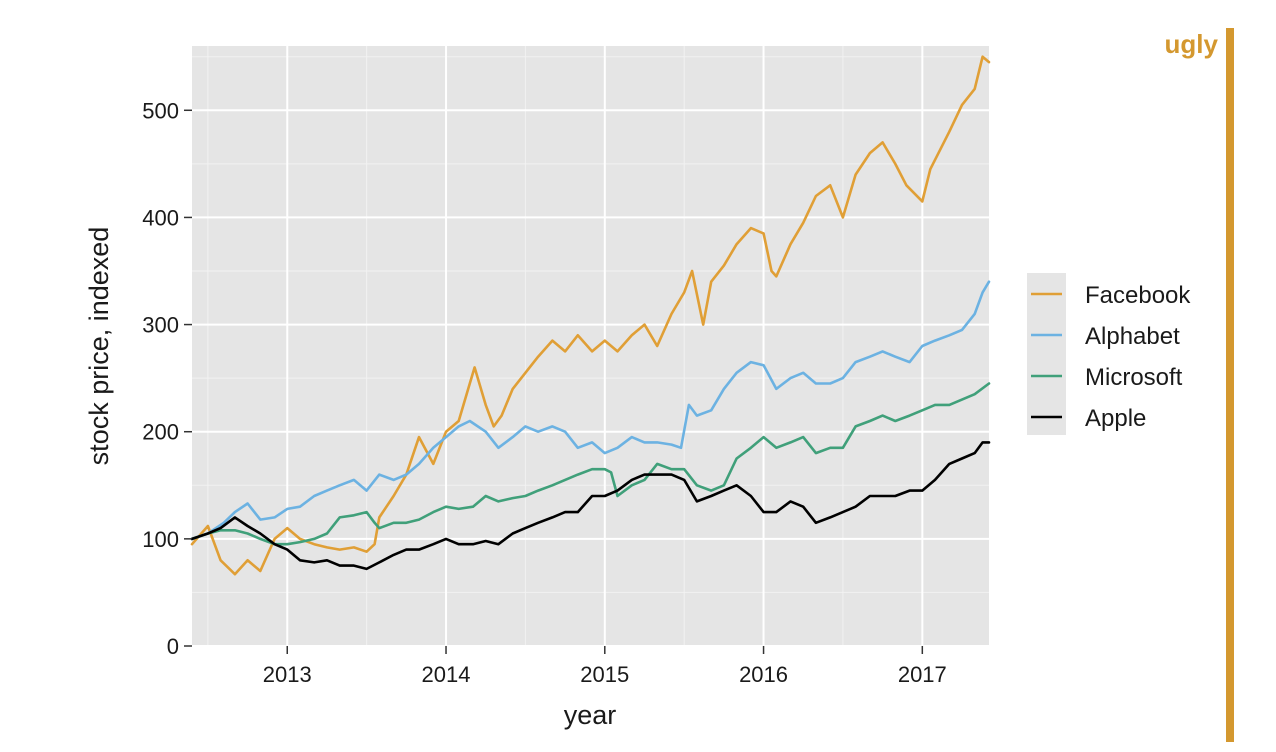 The height and width of the screenshot is (752, 1276). What do you see at coordinates (1115, 418) in the screenshot?
I see `legend-label-apple: Apple` at bounding box center [1115, 418].